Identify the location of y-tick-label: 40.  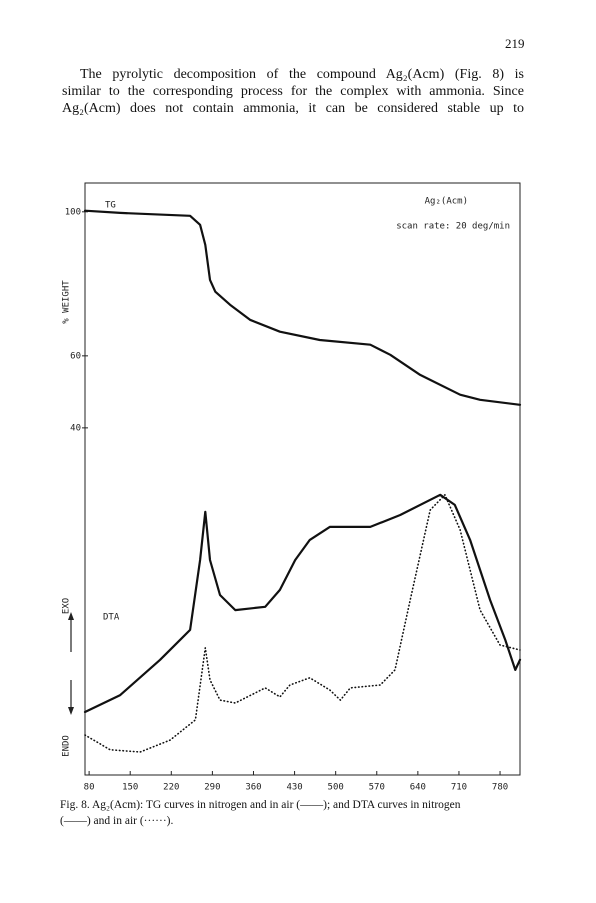
(75, 428).